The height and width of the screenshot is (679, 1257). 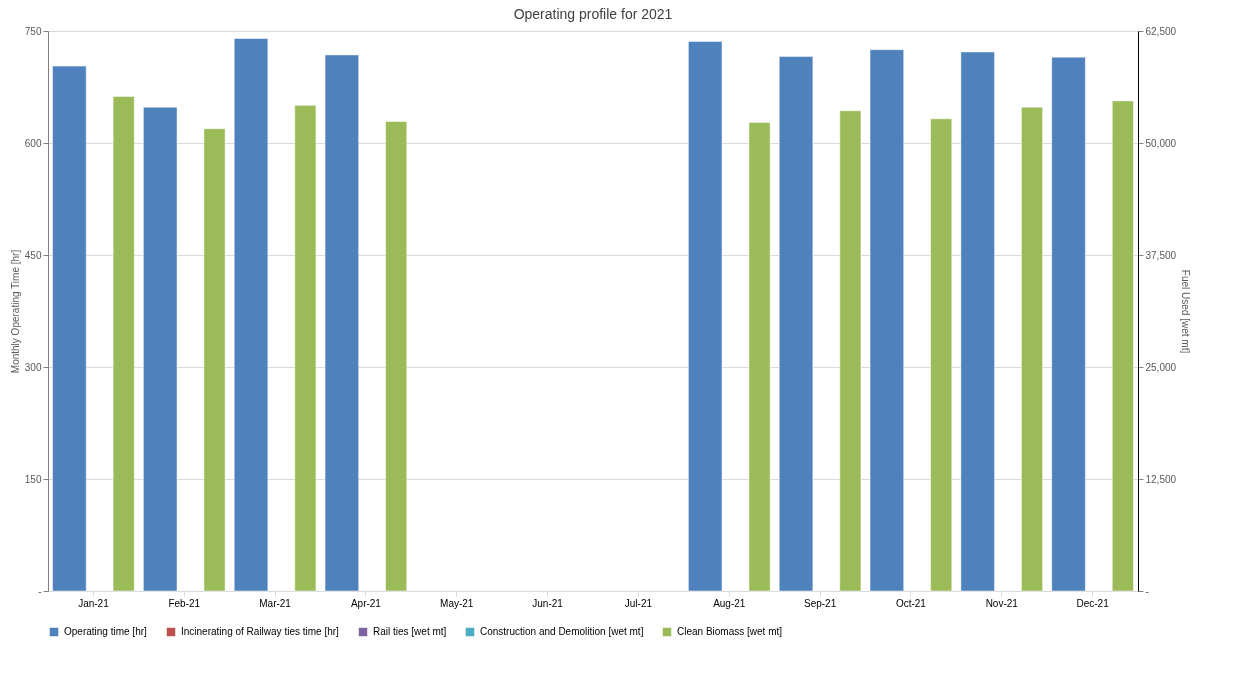 What do you see at coordinates (33, 479) in the screenshot?
I see `y-tick-label: 150` at bounding box center [33, 479].